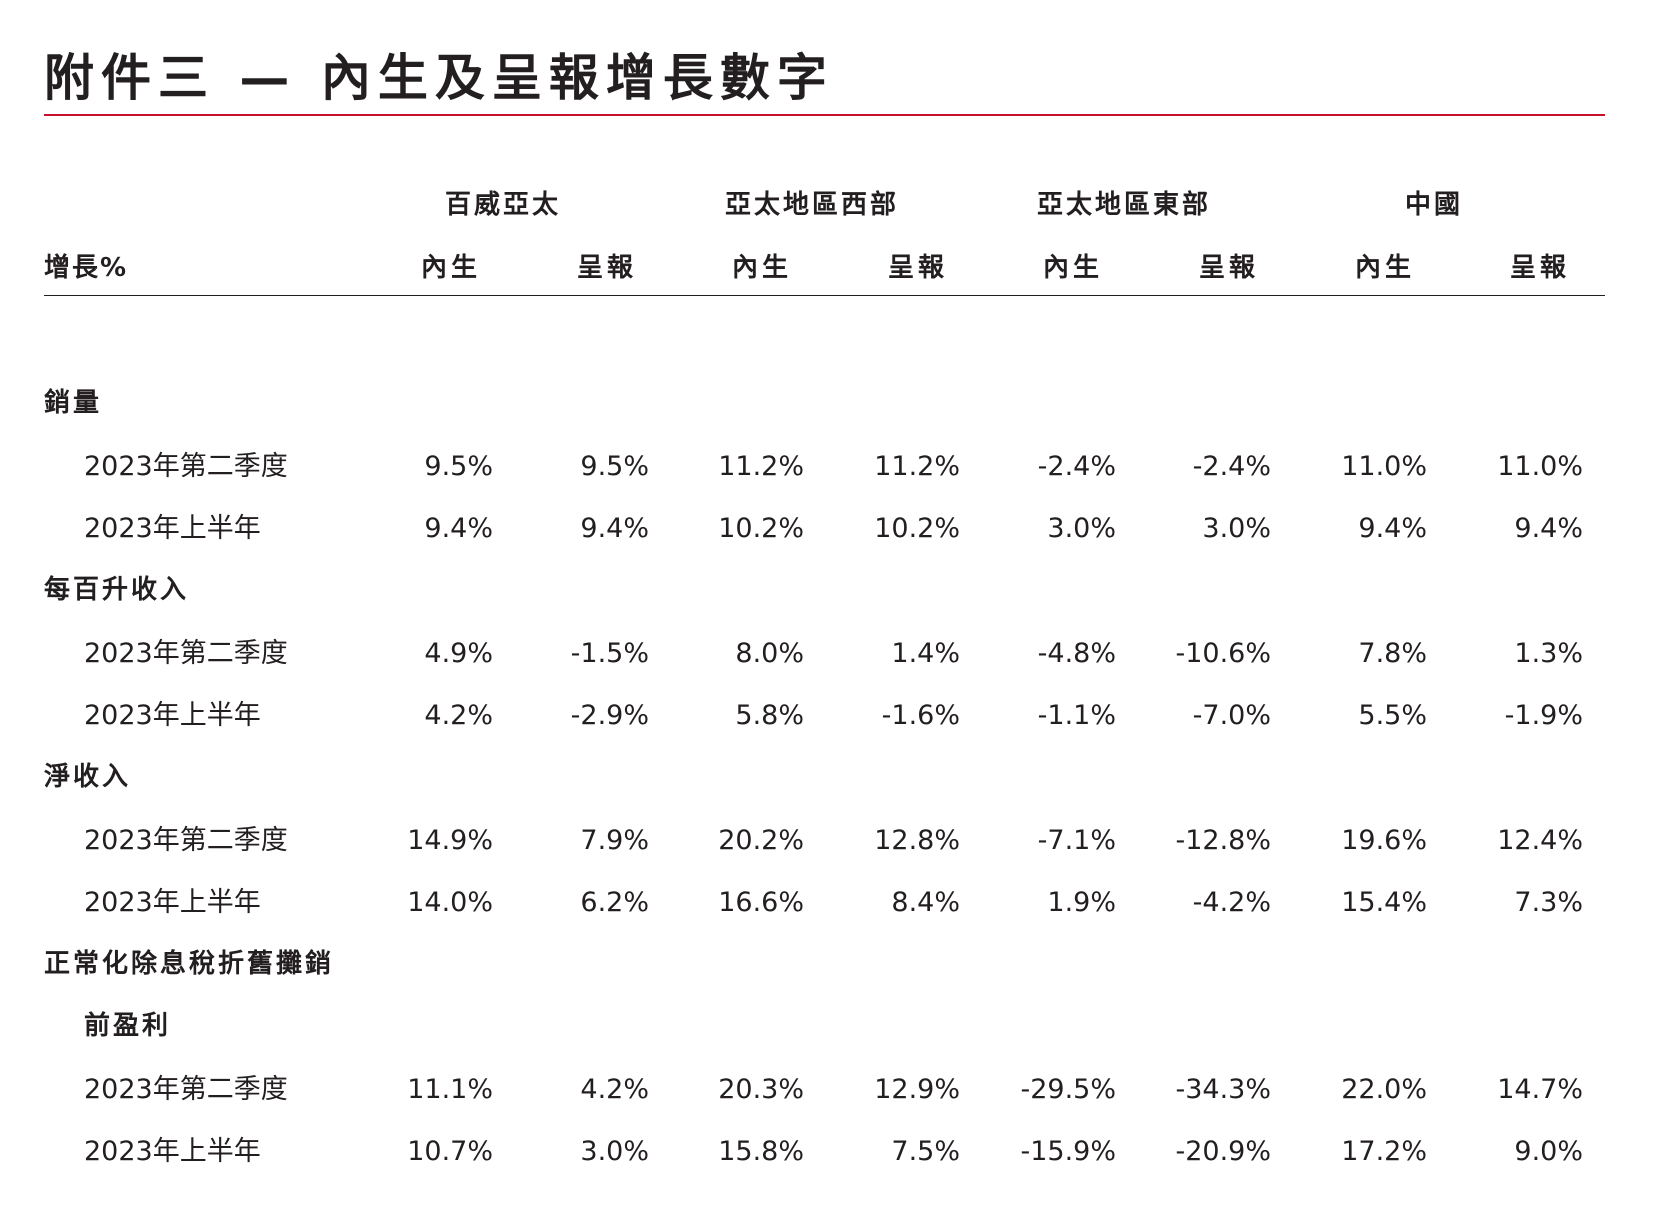 This screenshot has height=1216, width=1658. I want to click on cell-value: 19.6%, so click(1384, 840).